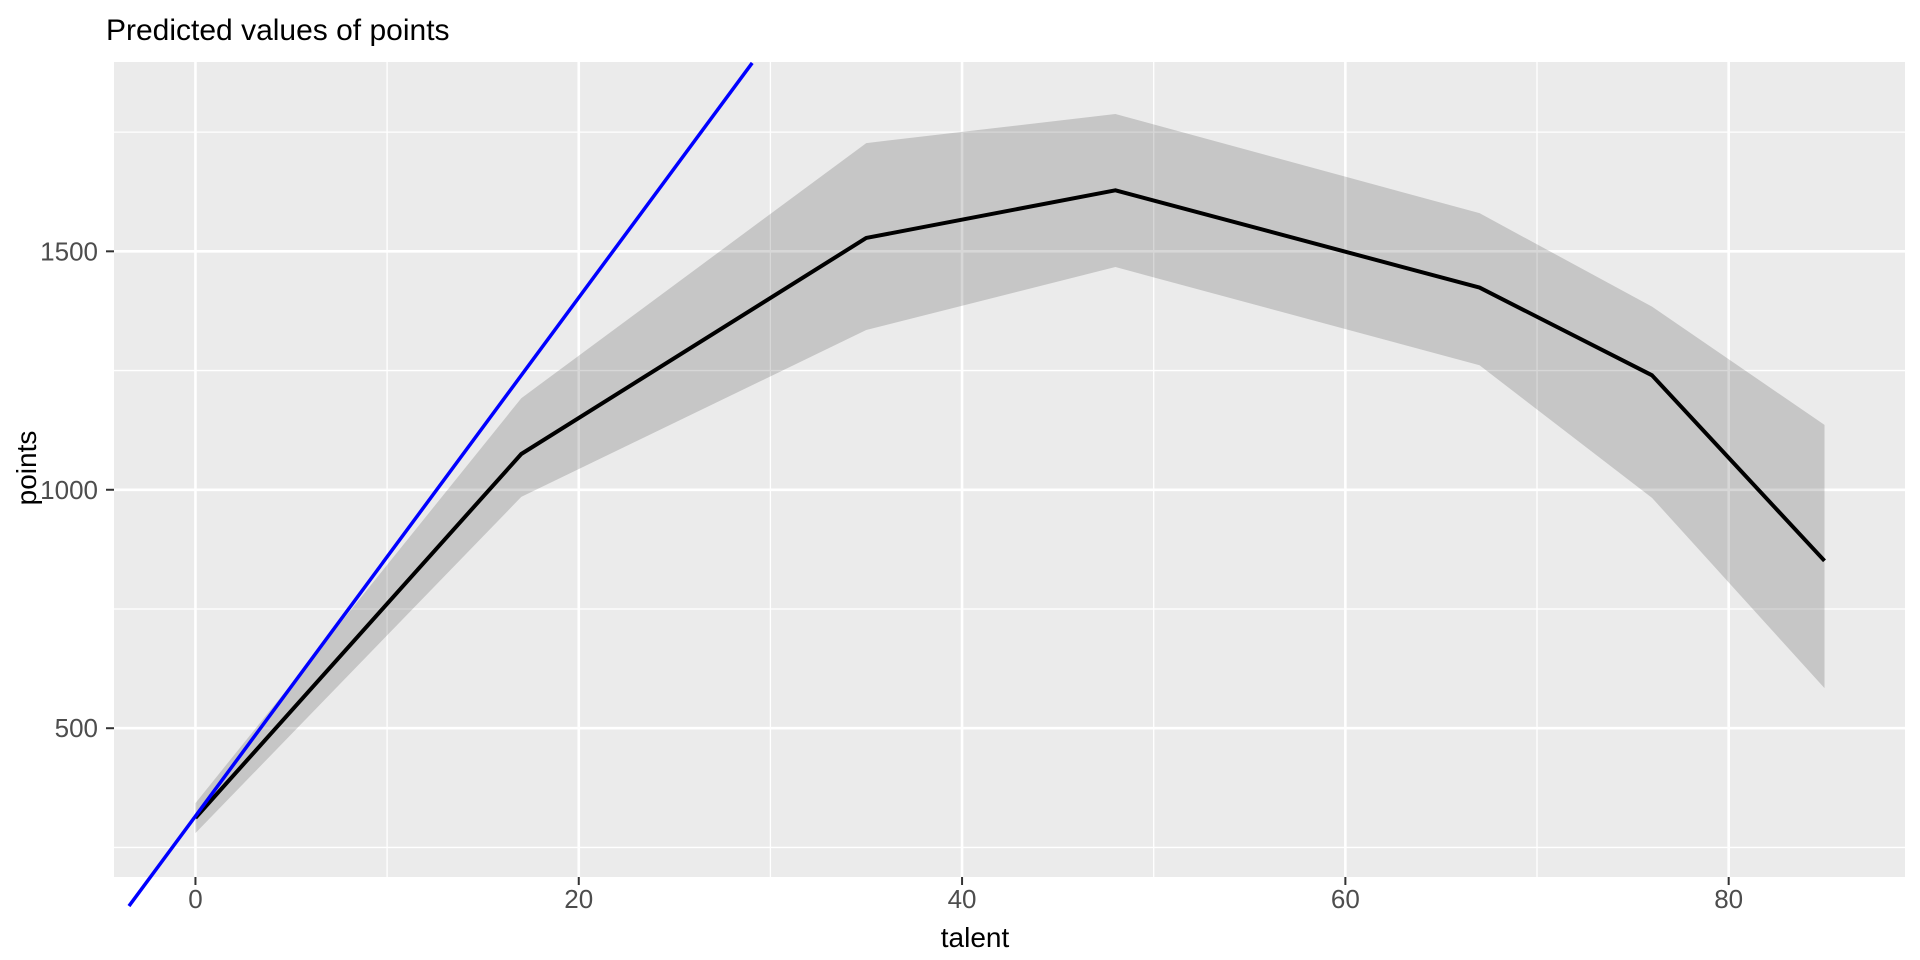 The height and width of the screenshot is (960, 1920). Describe the element at coordinates (69, 490) in the screenshot. I see `y-tick-label: 1000` at that location.